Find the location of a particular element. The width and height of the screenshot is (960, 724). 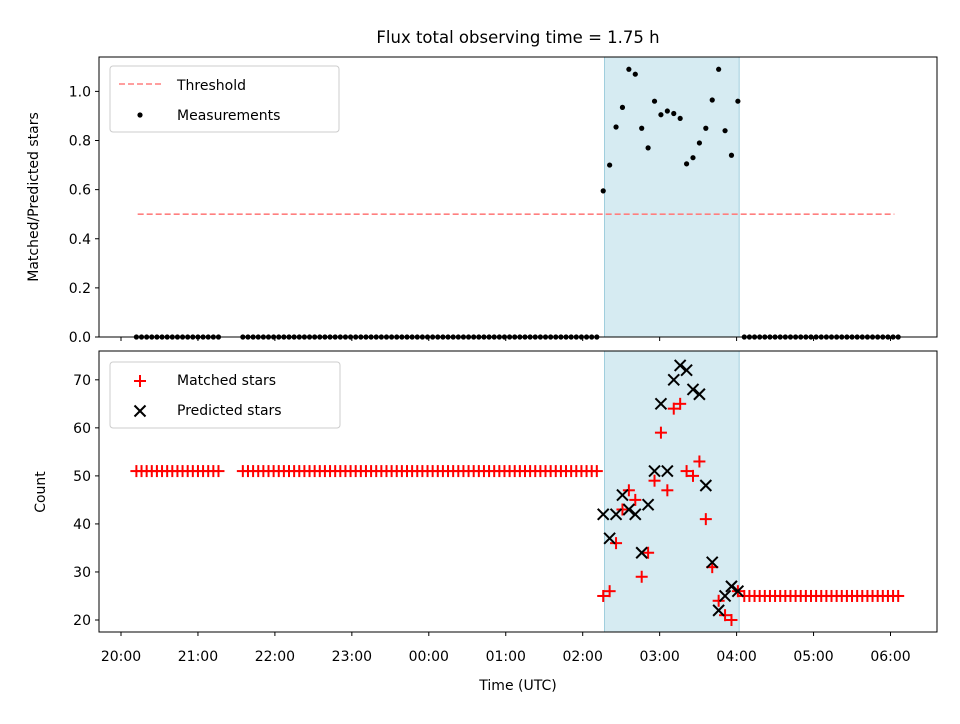

legend-threshold-label: Threshold is located at coordinates (211, 86).